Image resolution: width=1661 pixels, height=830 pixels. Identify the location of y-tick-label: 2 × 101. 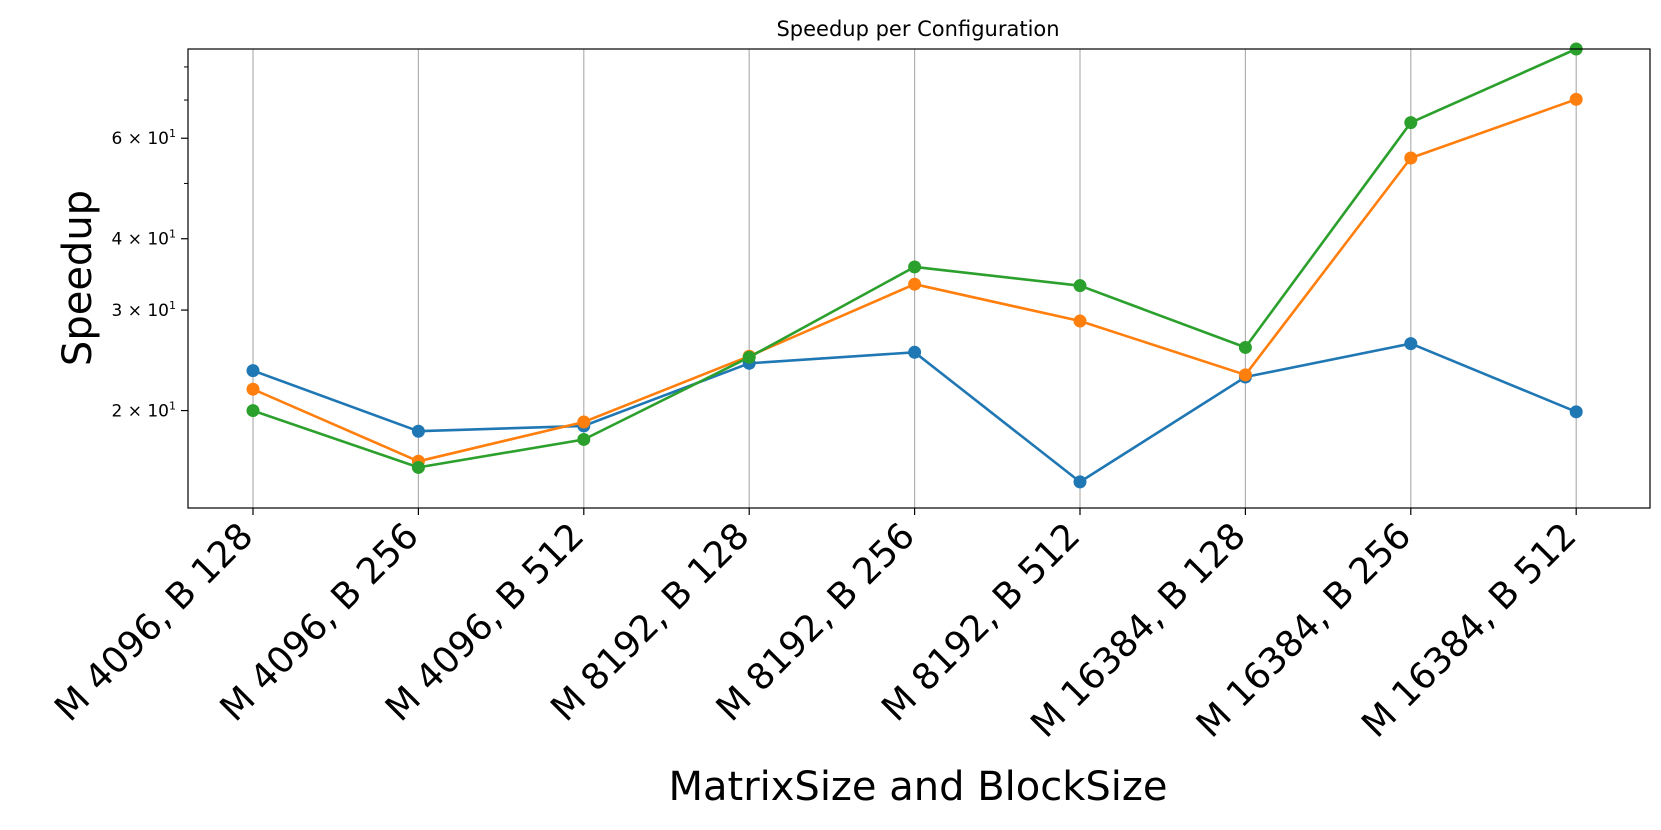
(144, 411).